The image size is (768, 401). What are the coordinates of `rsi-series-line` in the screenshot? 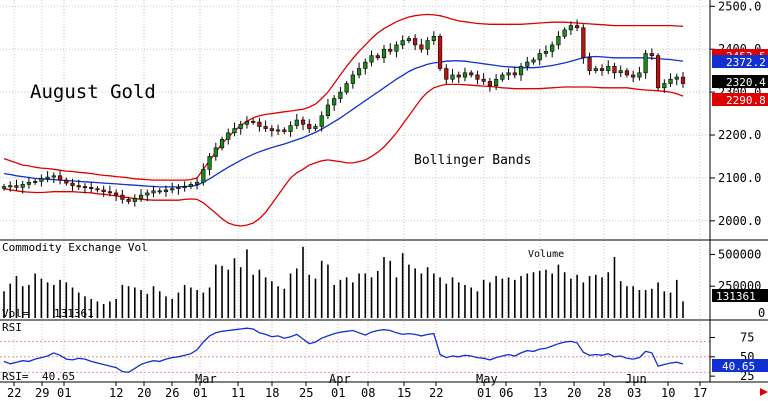 It's located at (343, 350).